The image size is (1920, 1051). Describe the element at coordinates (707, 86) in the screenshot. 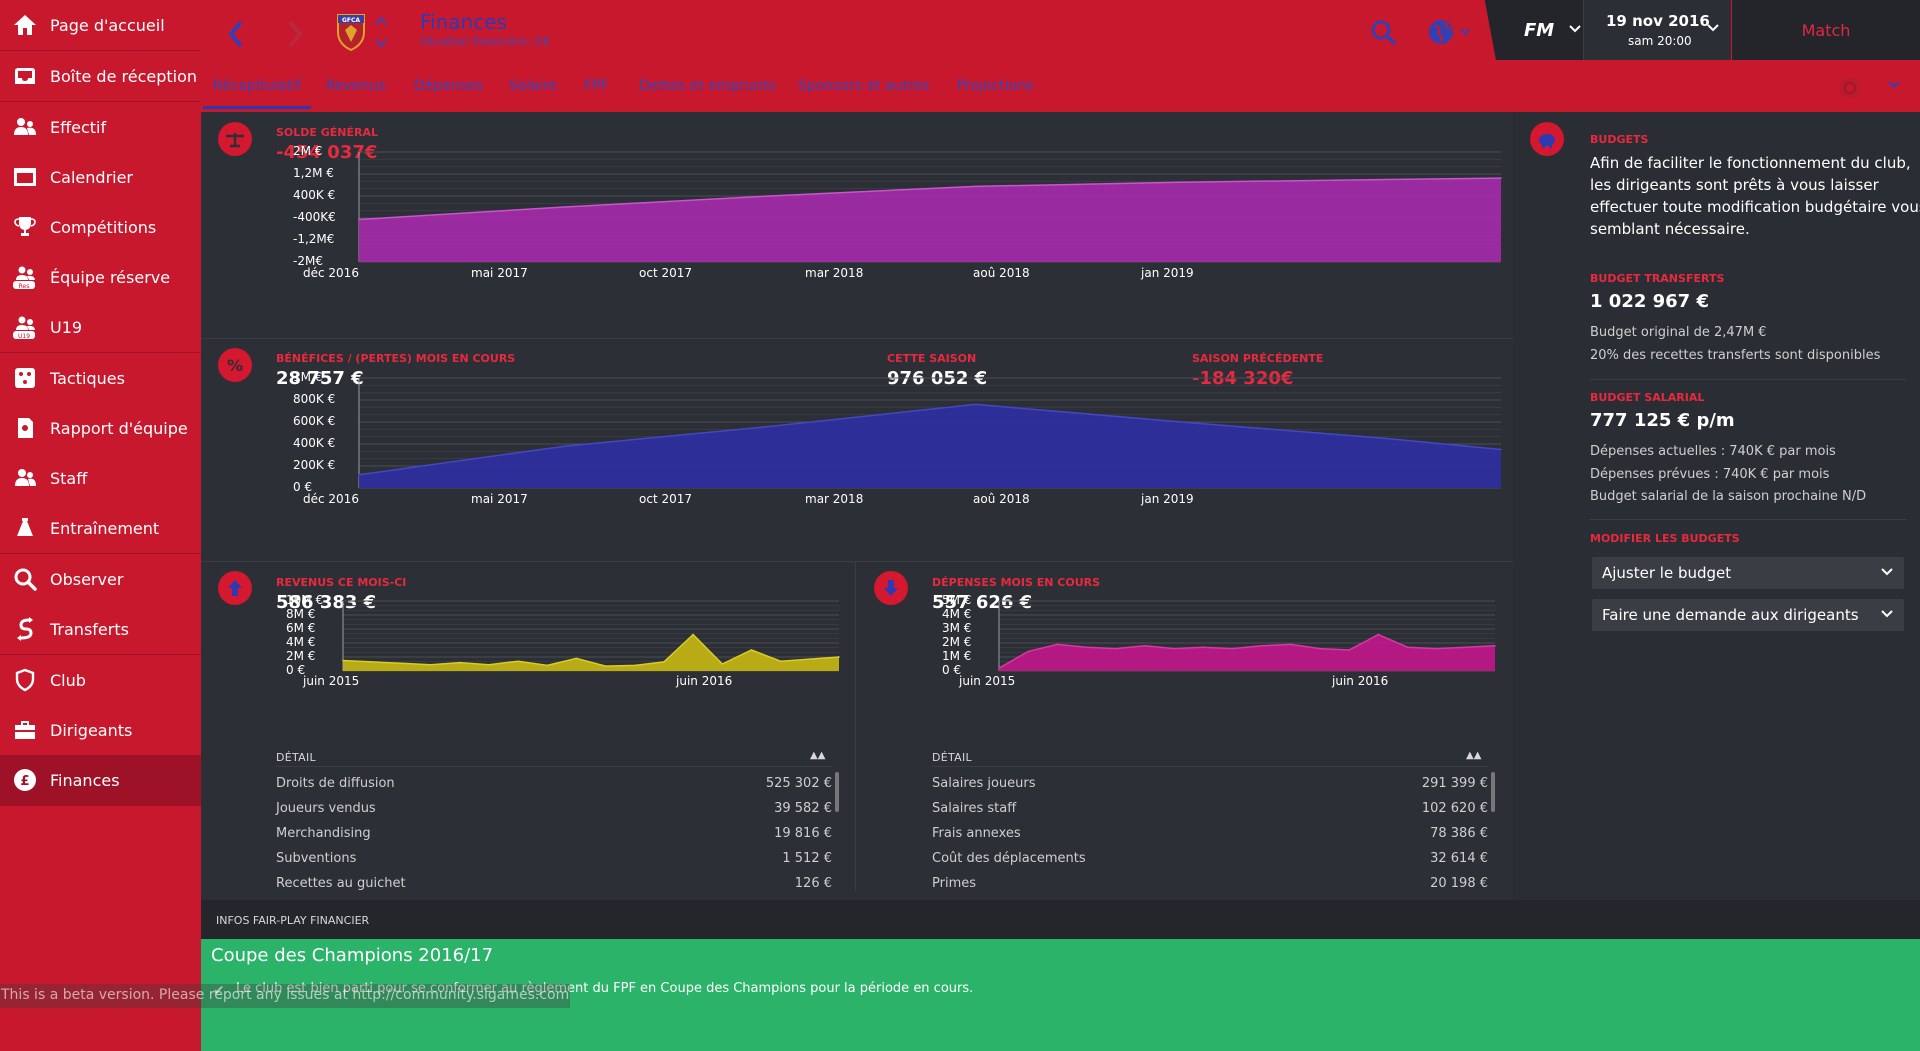

I see `tab-debts: Dettes et emprunts` at that location.